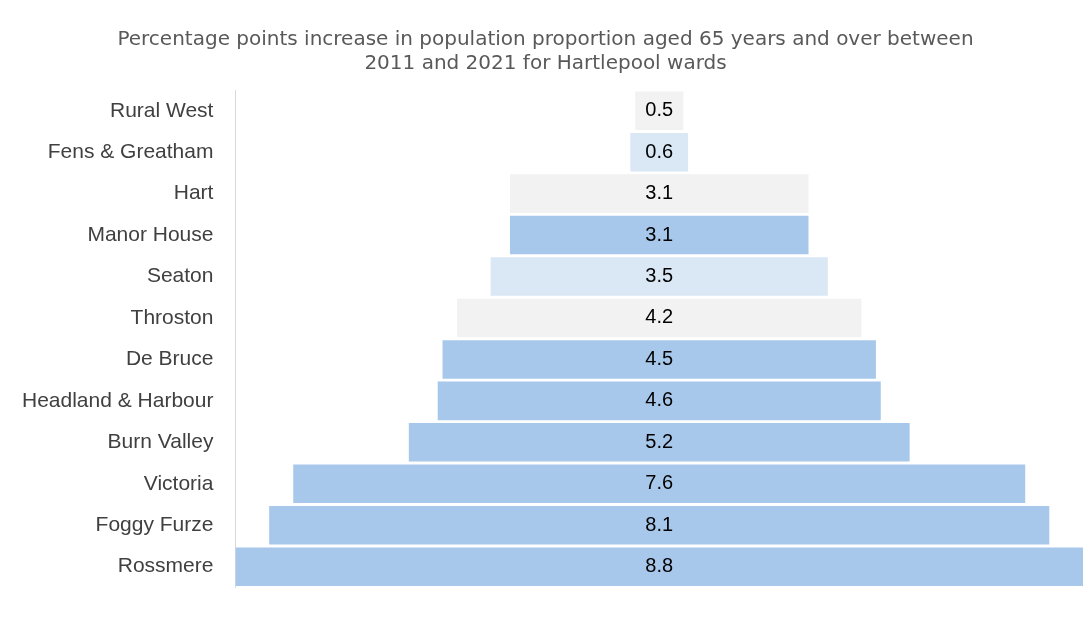  What do you see at coordinates (160, 441) in the screenshot?
I see `category-label: Burn Valley` at bounding box center [160, 441].